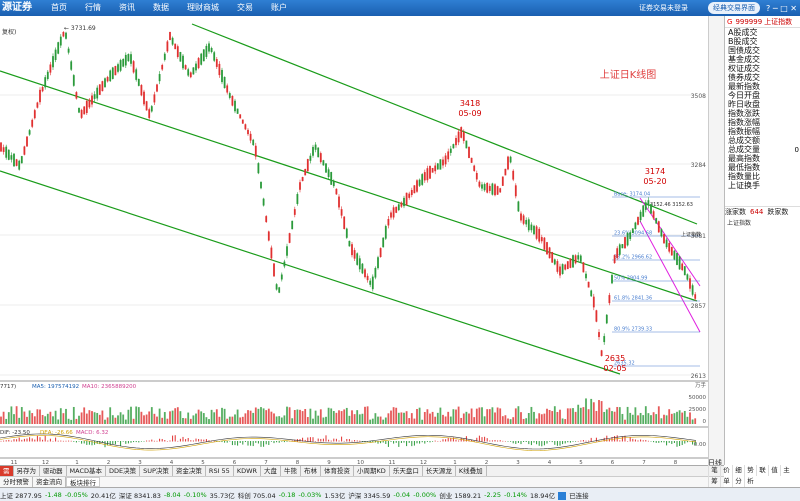 The height and width of the screenshot is (501, 800). Describe the element at coordinates (439, 471) in the screenshot. I see `indicator-tab: 长天源龙` at that location.